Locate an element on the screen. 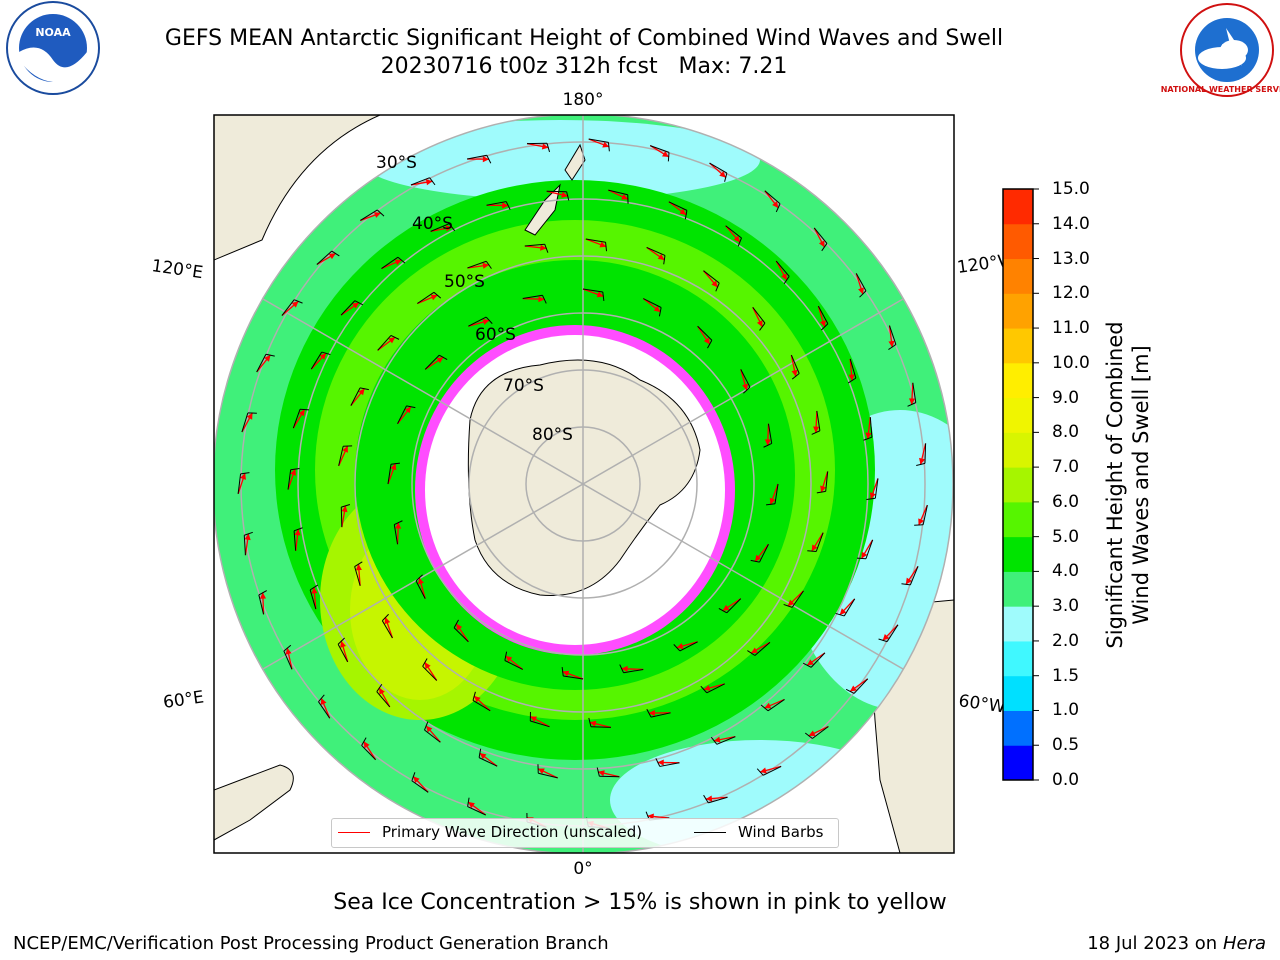 The width and height of the screenshot is (1280, 960). chart-subtitle: 20230716 t00z 312h fcst Max: 7.21 is located at coordinates (584, 66).